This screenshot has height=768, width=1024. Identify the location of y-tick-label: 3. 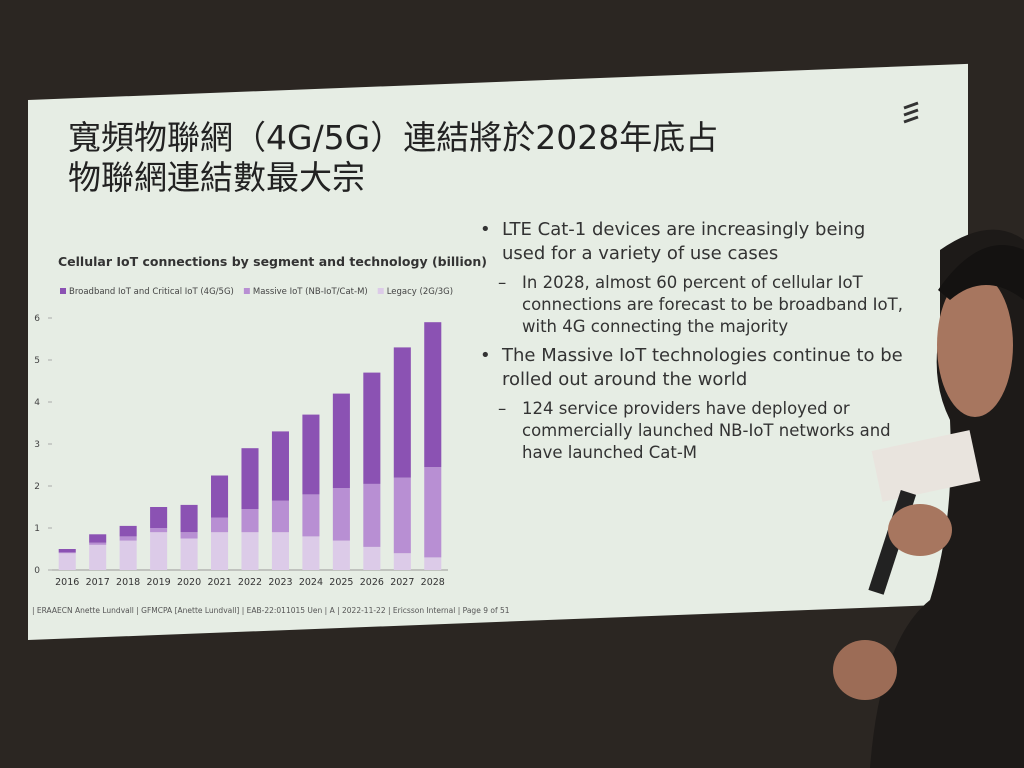
(37, 445).